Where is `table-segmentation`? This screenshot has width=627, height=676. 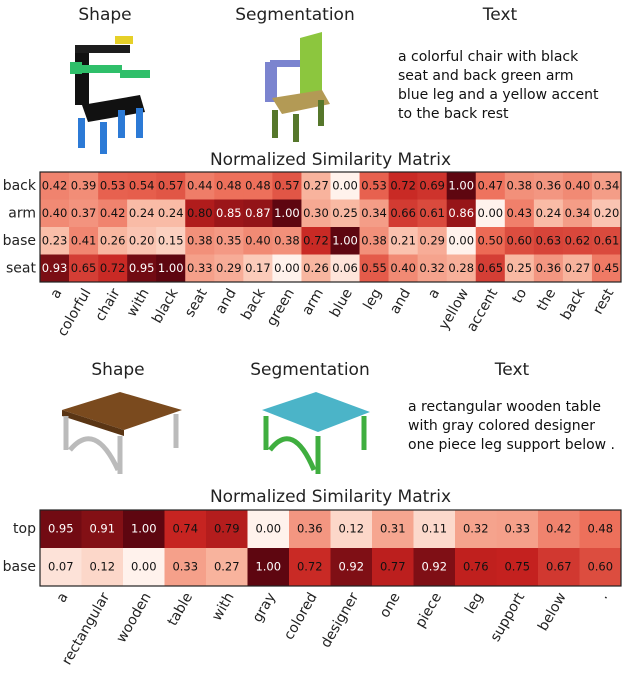
table-segmentation is located at coordinates (316, 433).